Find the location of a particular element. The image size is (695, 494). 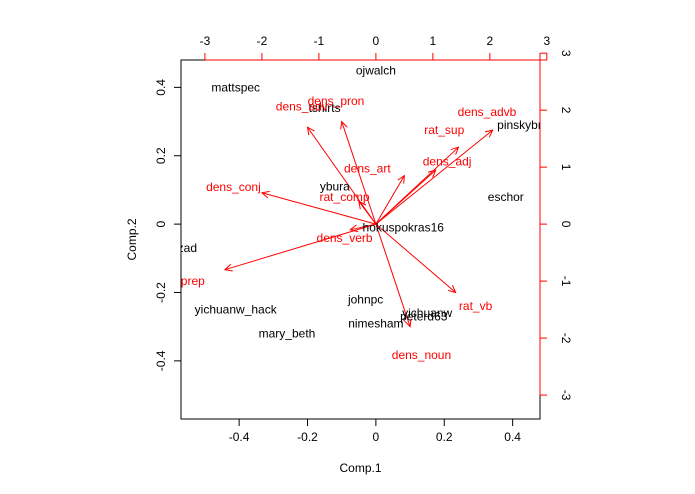

score-point-label: pinskybr is located at coordinates (519, 125).